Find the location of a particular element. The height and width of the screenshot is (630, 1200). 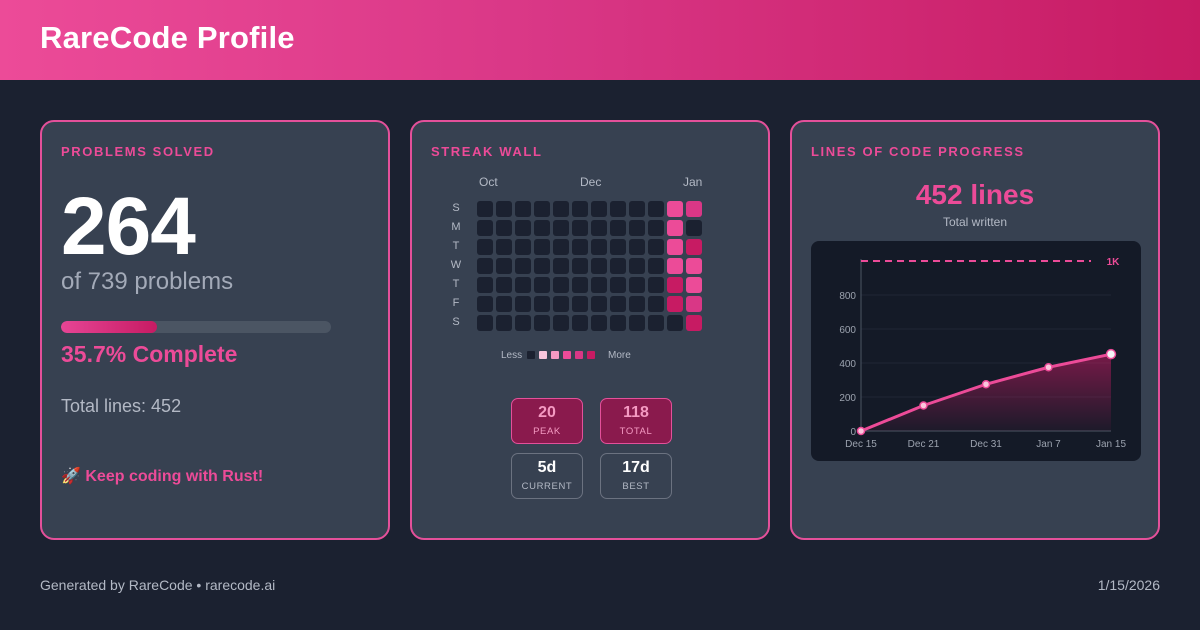

stat-best: 17d BEST is located at coordinates (636, 476).